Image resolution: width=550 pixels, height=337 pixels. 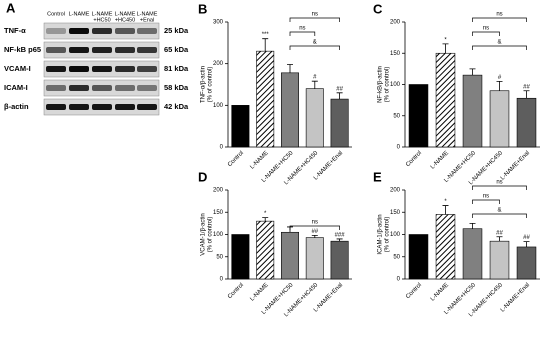 What do you see at coordinates (15, 30) in the screenshot?
I see `protein-label: TNF-α` at bounding box center [15, 30].